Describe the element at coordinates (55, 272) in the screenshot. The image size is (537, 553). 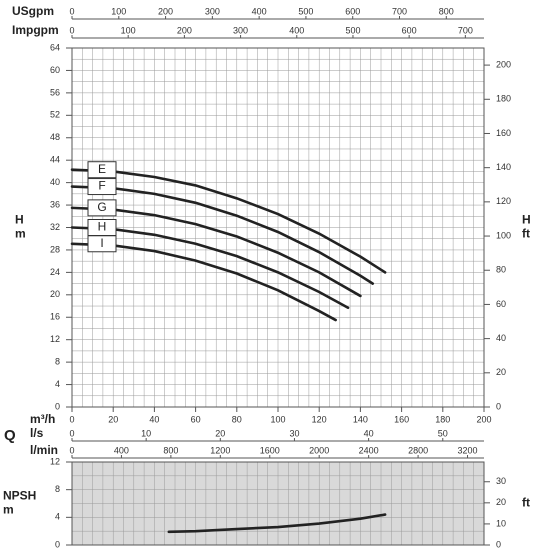
I see `y-tick-label: 24` at that location.